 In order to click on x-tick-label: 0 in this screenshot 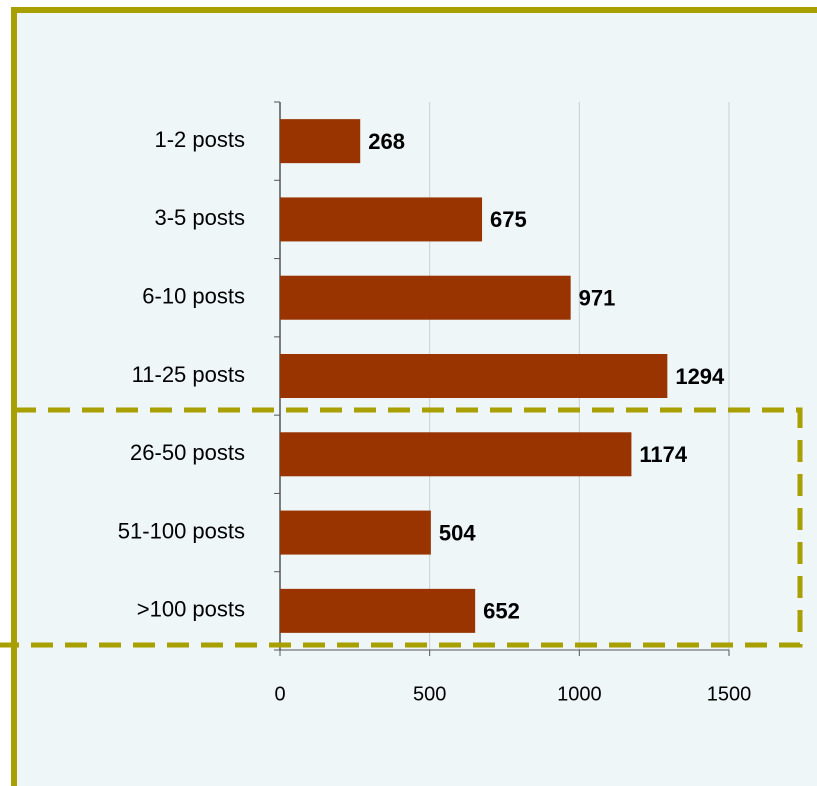, I will do `click(279, 694)`.